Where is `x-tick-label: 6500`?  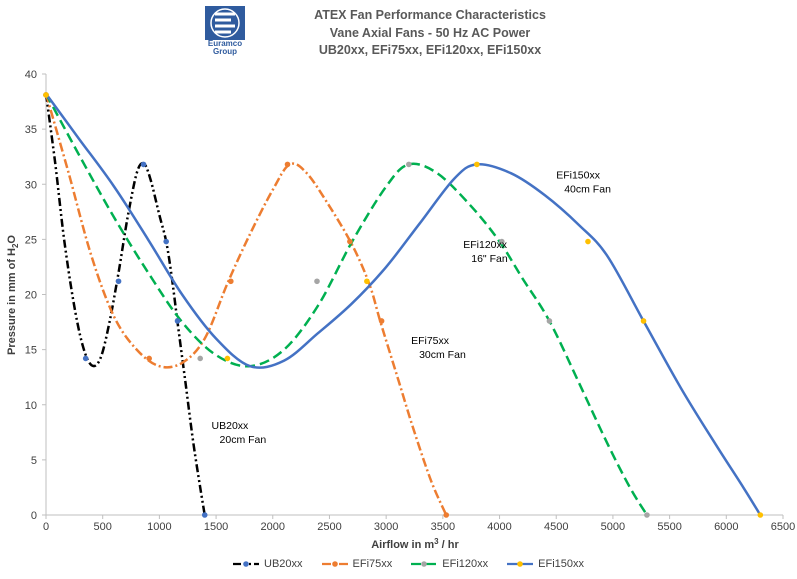
x-tick-label: 6500 is located at coordinates (783, 527).